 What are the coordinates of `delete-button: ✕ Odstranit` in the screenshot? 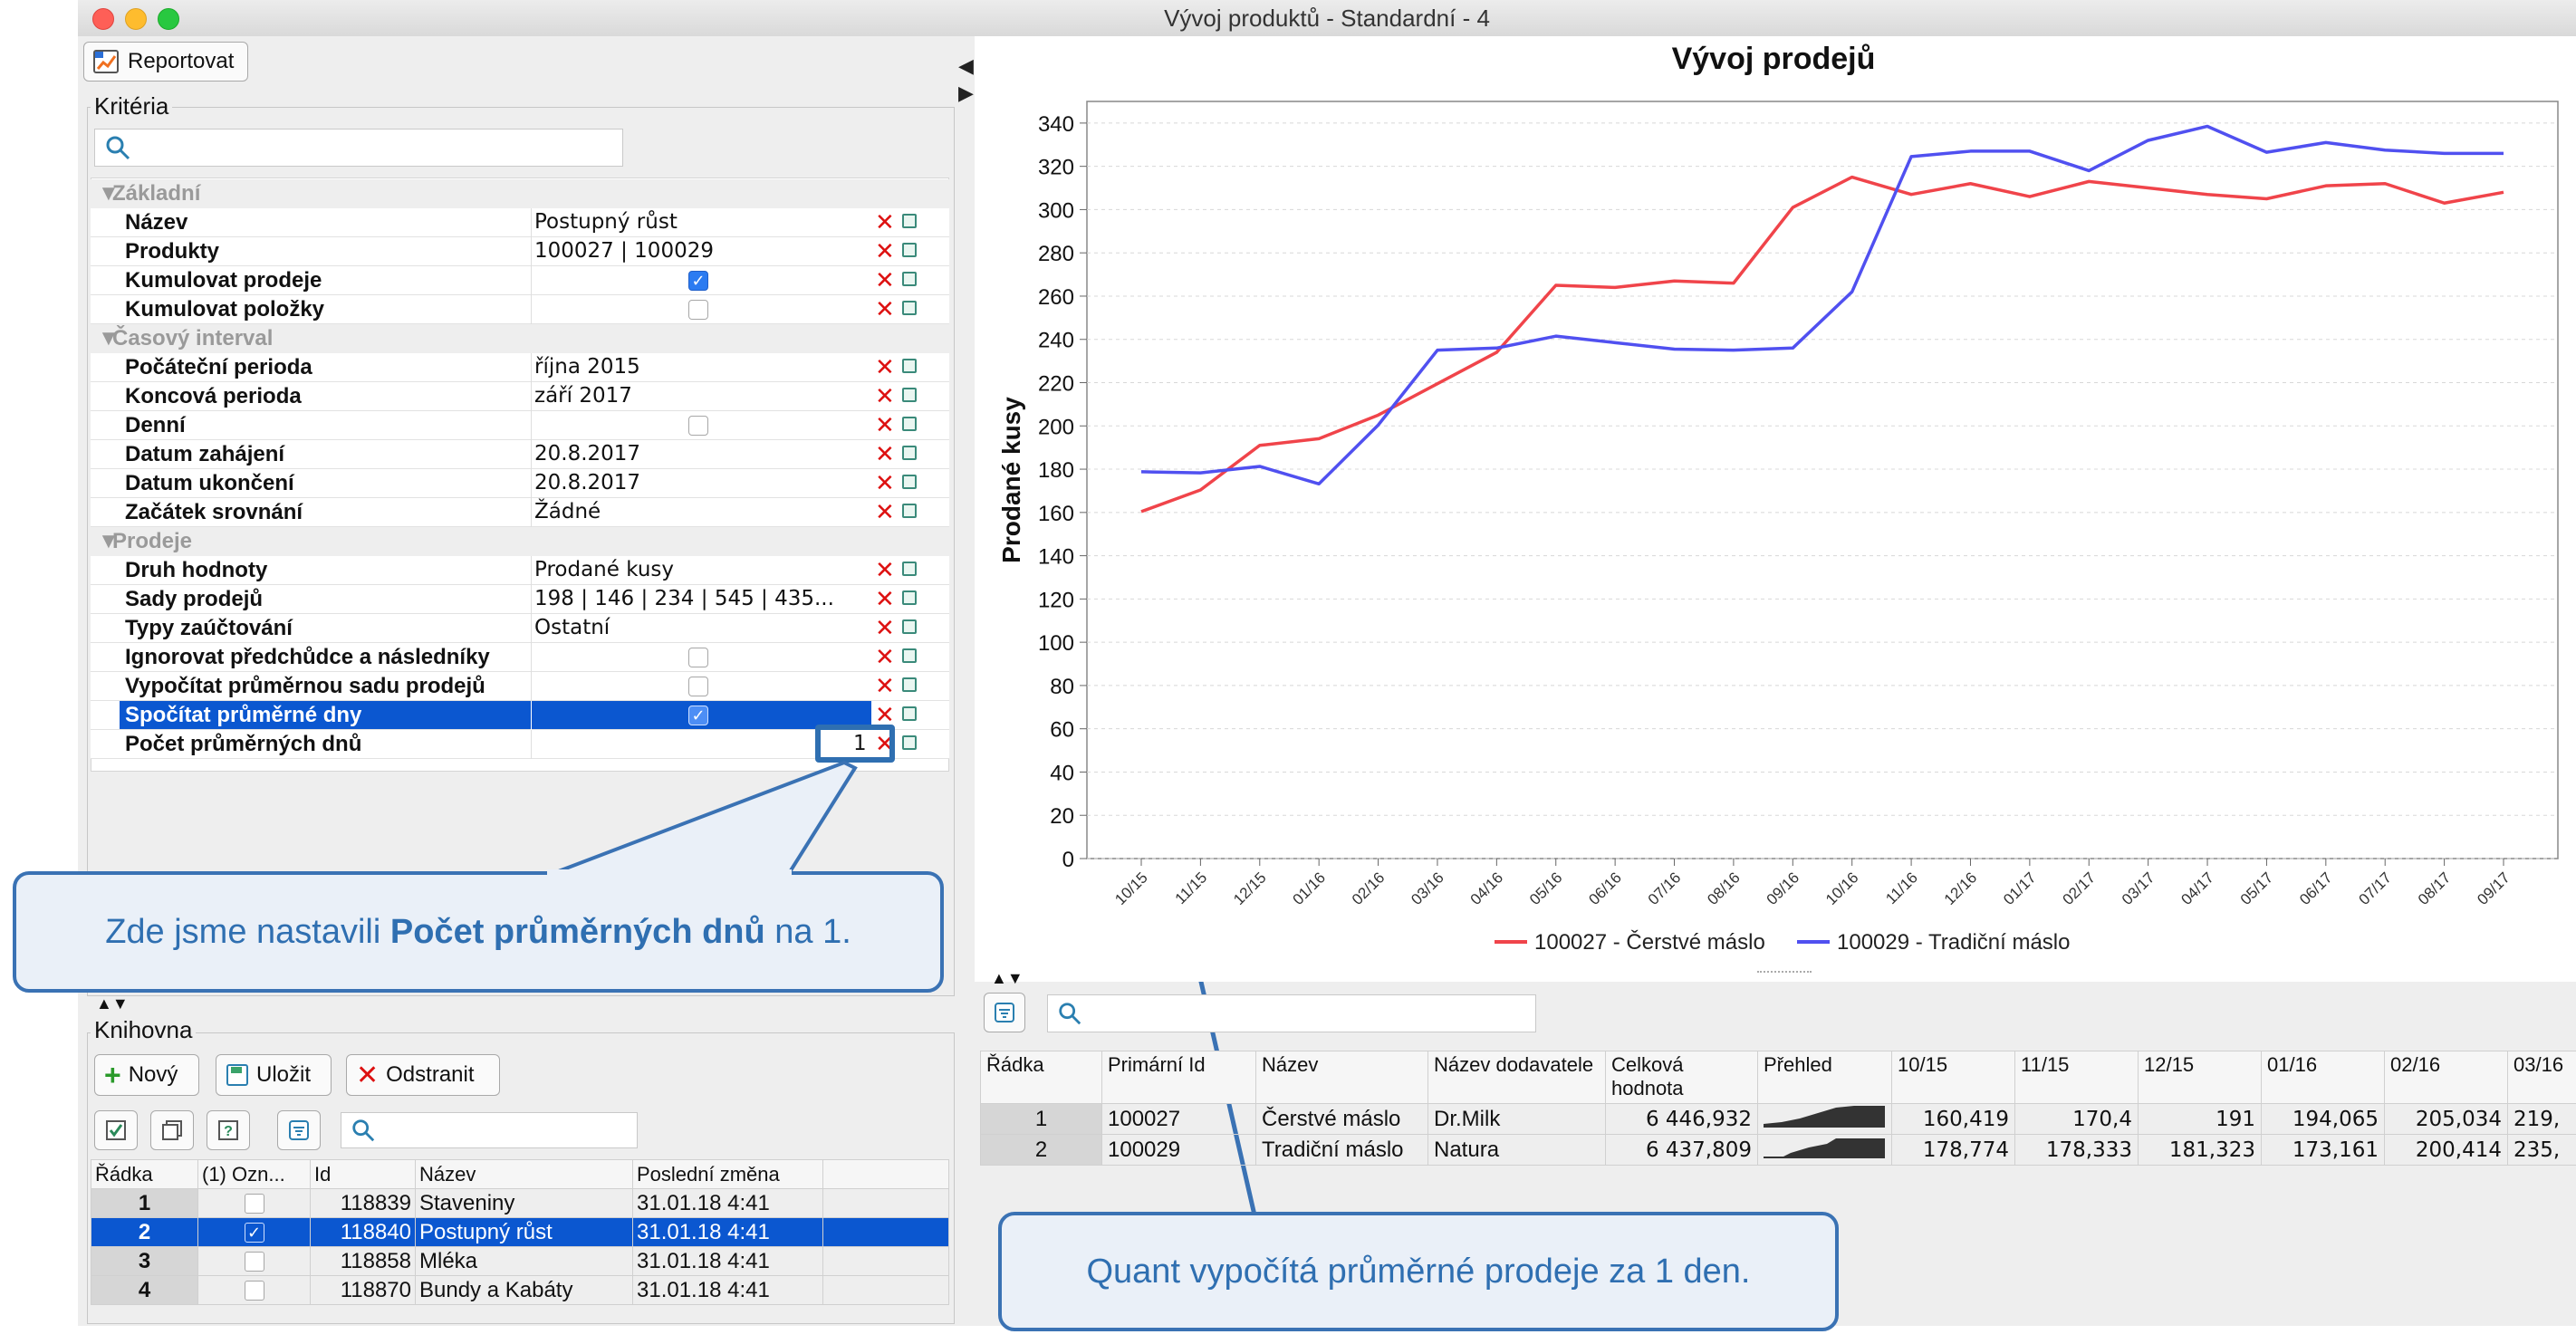 It's located at (423, 1075).